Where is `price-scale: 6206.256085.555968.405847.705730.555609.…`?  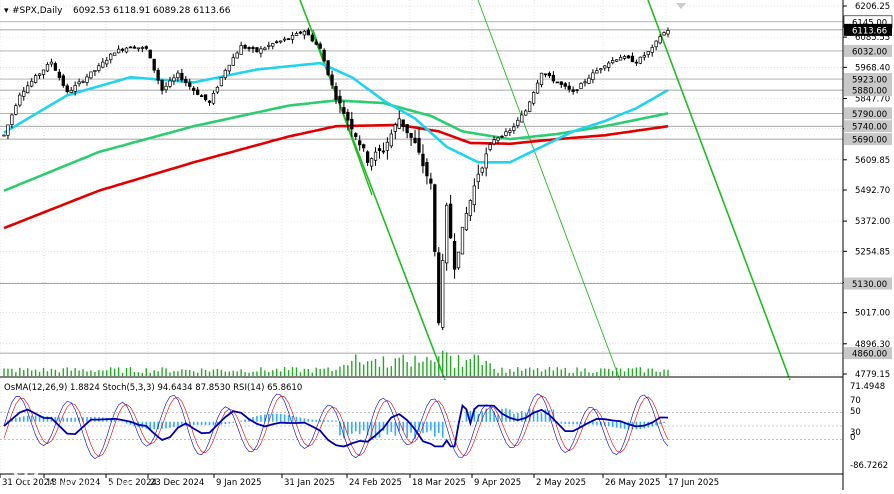 price-scale: 6206.256085.555968.405847.705730.555609.… is located at coordinates (866, 191).